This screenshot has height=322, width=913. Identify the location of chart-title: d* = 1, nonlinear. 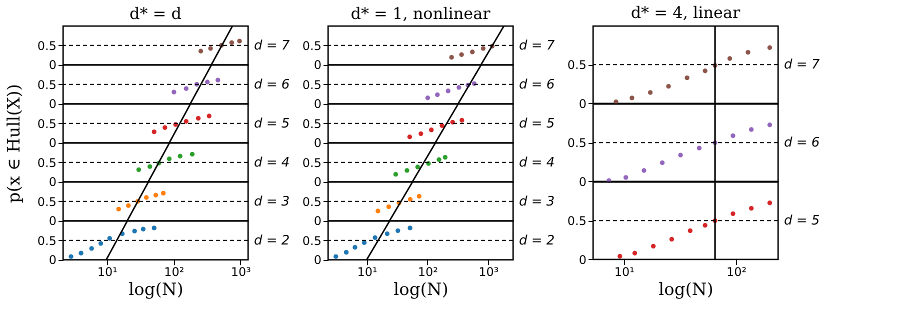
(420, 13).